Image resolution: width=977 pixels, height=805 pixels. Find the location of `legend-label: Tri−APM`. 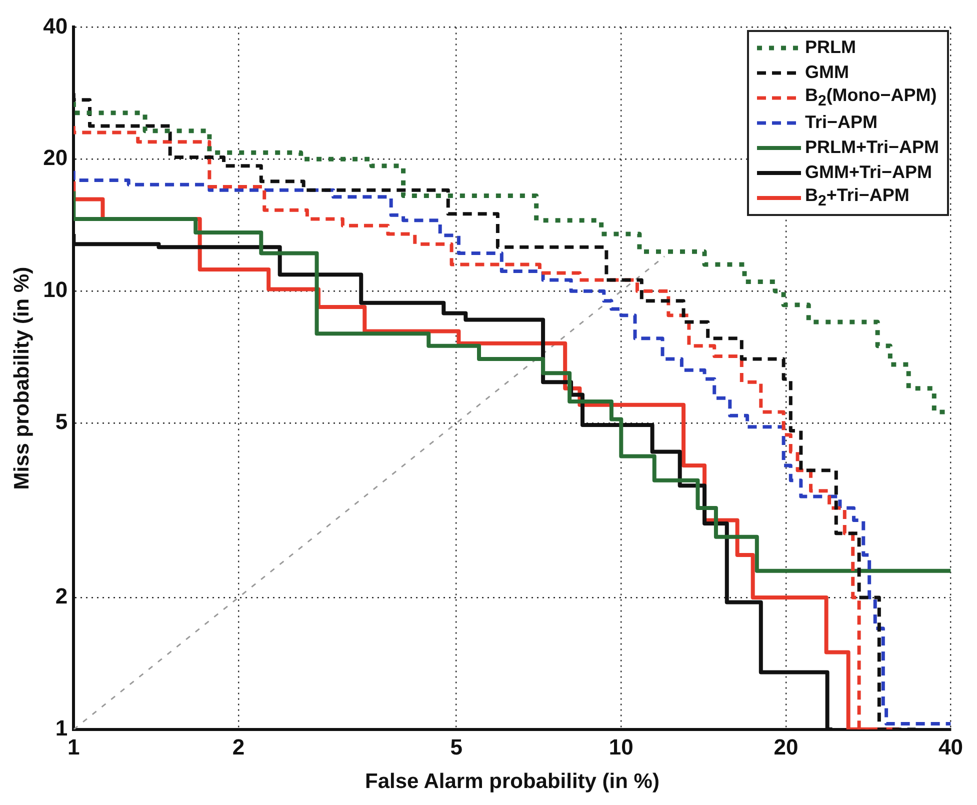

legend-label: Tri−APM is located at coordinates (841, 122).